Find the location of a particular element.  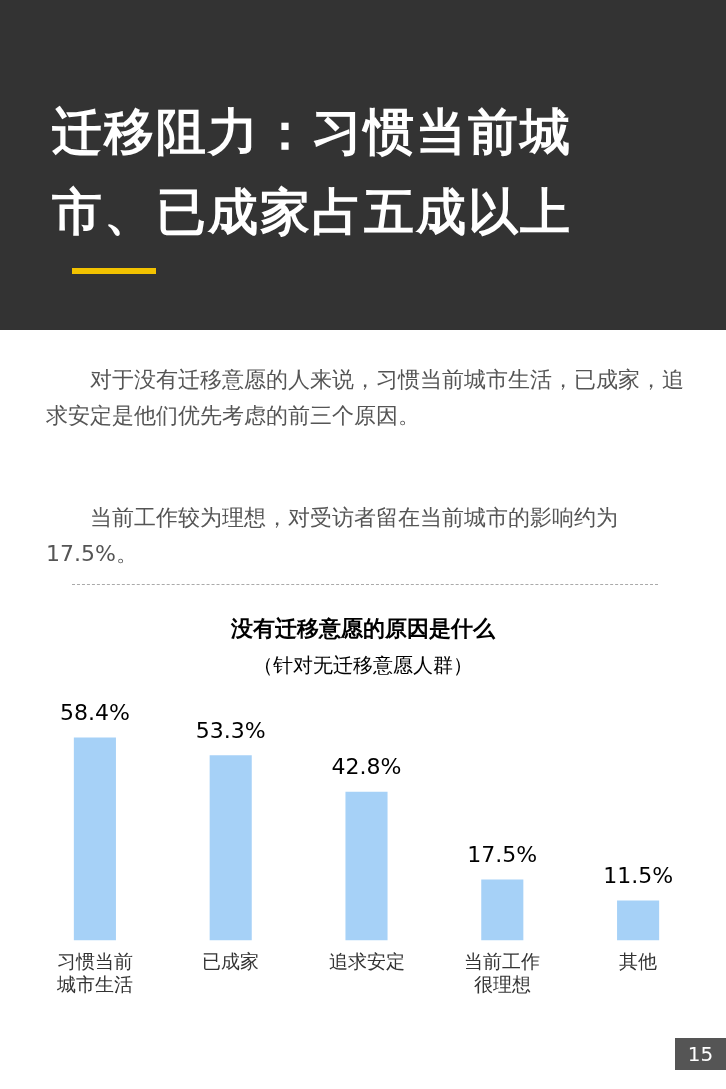

x-tick-label: 当前工作很理想 is located at coordinates (502, 972).